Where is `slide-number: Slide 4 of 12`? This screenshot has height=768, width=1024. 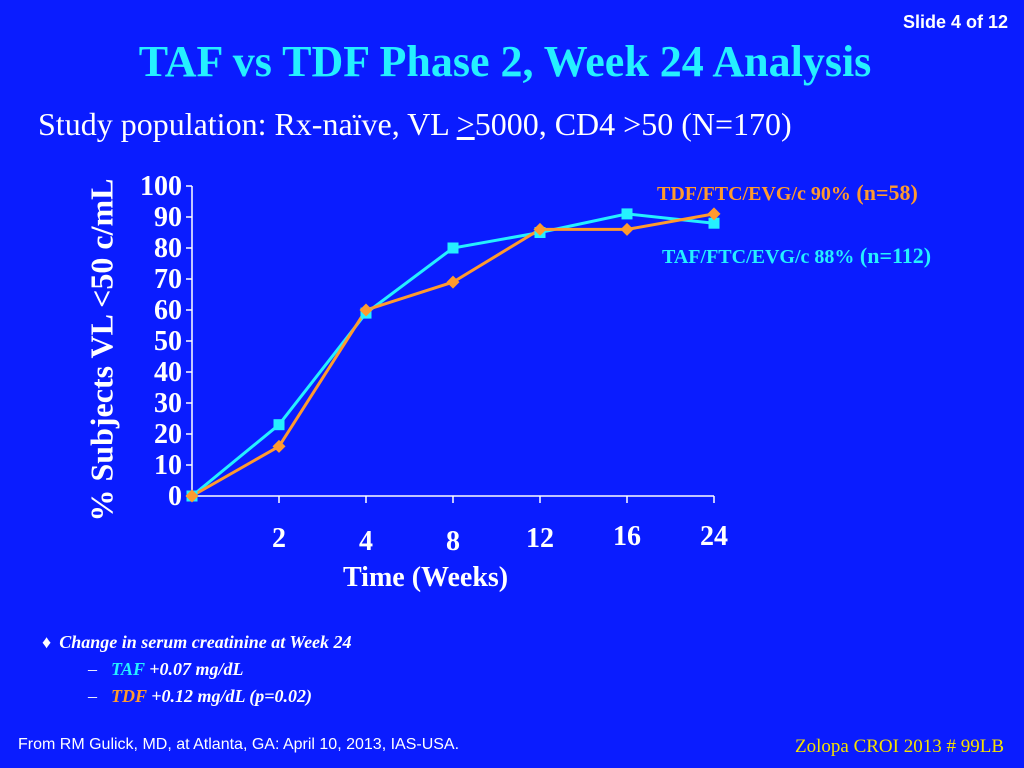 slide-number: Slide 4 of 12 is located at coordinates (955, 22).